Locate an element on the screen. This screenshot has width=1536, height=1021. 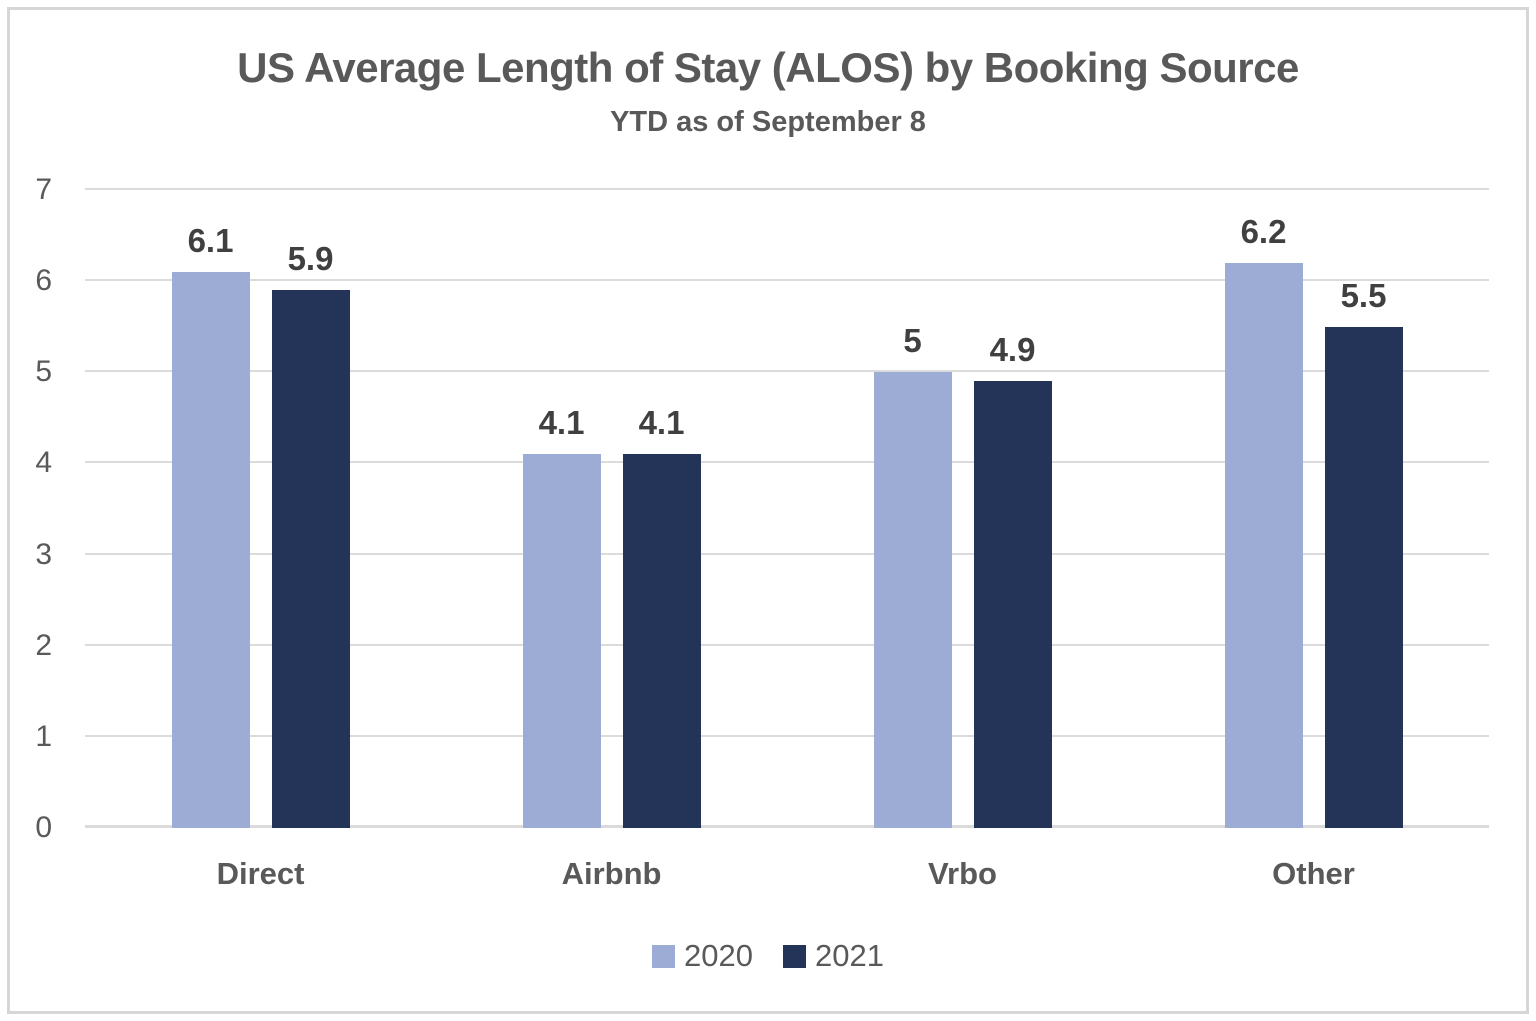
value-label-2021-airbnb: 4.1 is located at coordinates (661, 423).